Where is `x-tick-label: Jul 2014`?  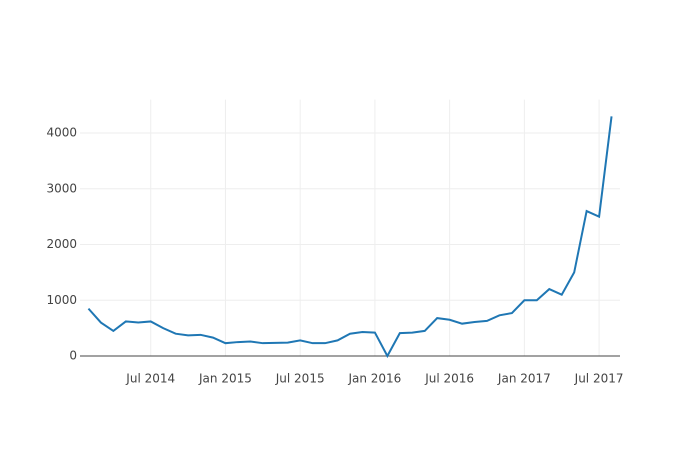 x-tick-label: Jul 2014 is located at coordinates (150, 379).